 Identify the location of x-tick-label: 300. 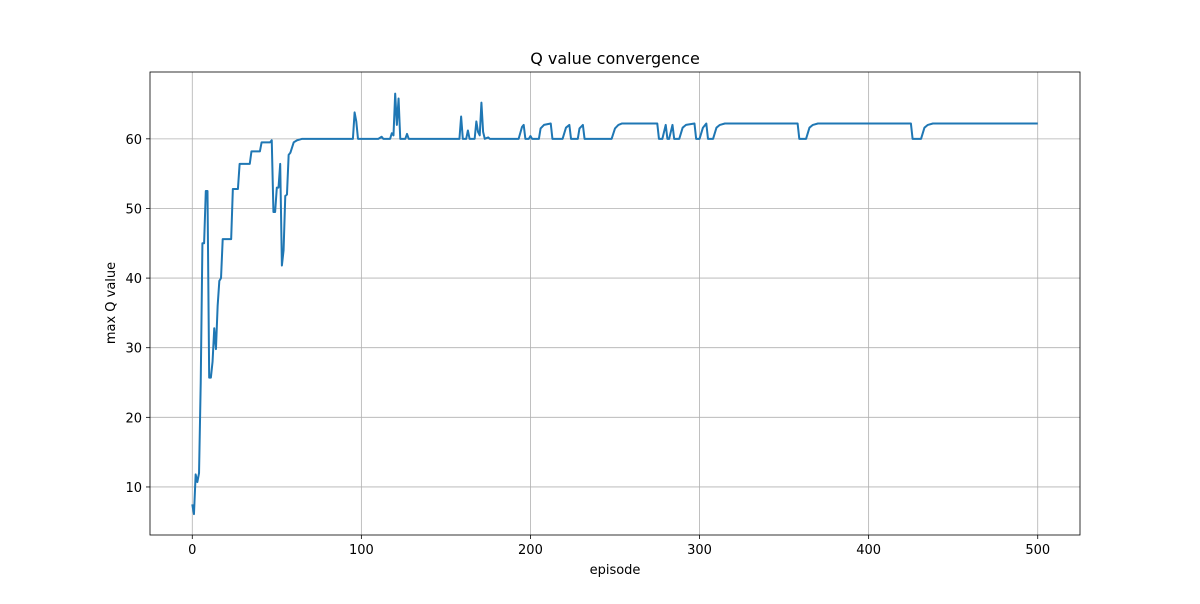
(699, 550).